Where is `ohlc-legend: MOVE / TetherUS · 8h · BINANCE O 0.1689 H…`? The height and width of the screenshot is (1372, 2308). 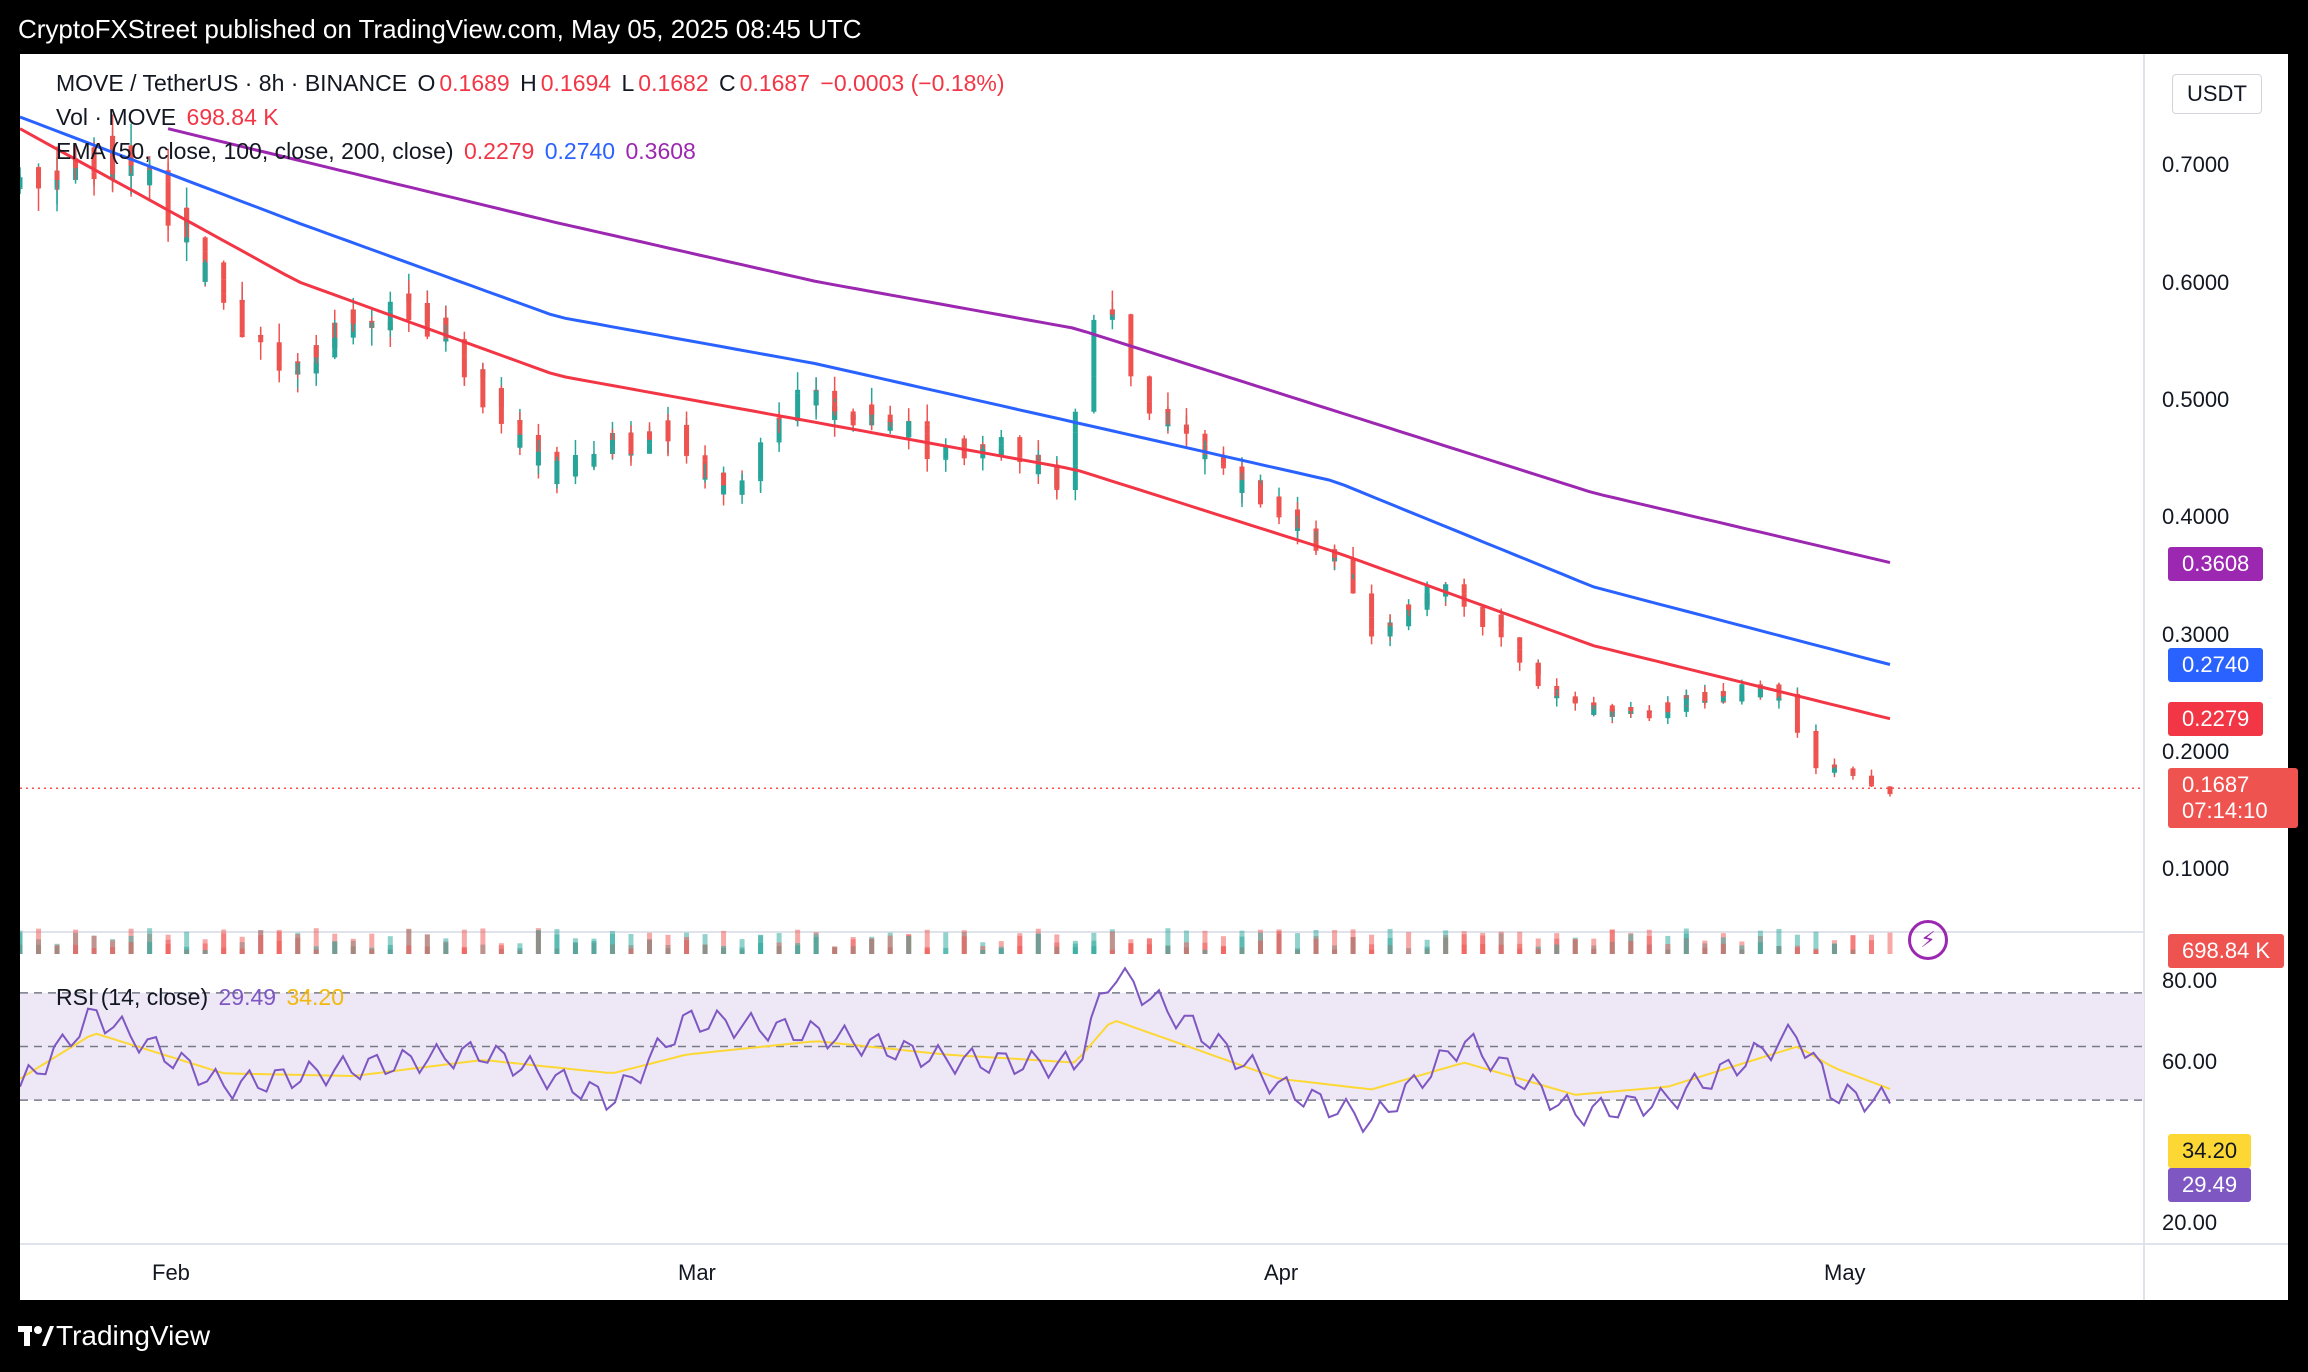
ohlc-legend: MOVE / TetherUS · 8h · BINANCE O 0.1689 H… is located at coordinates (532, 83).